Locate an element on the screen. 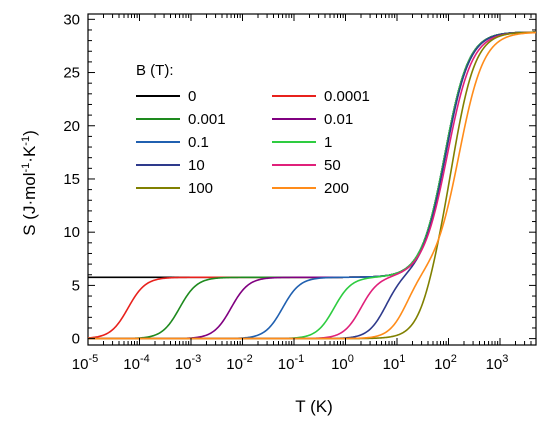 The width and height of the screenshot is (550, 426). y-tick-label: 0 is located at coordinates (76, 339).